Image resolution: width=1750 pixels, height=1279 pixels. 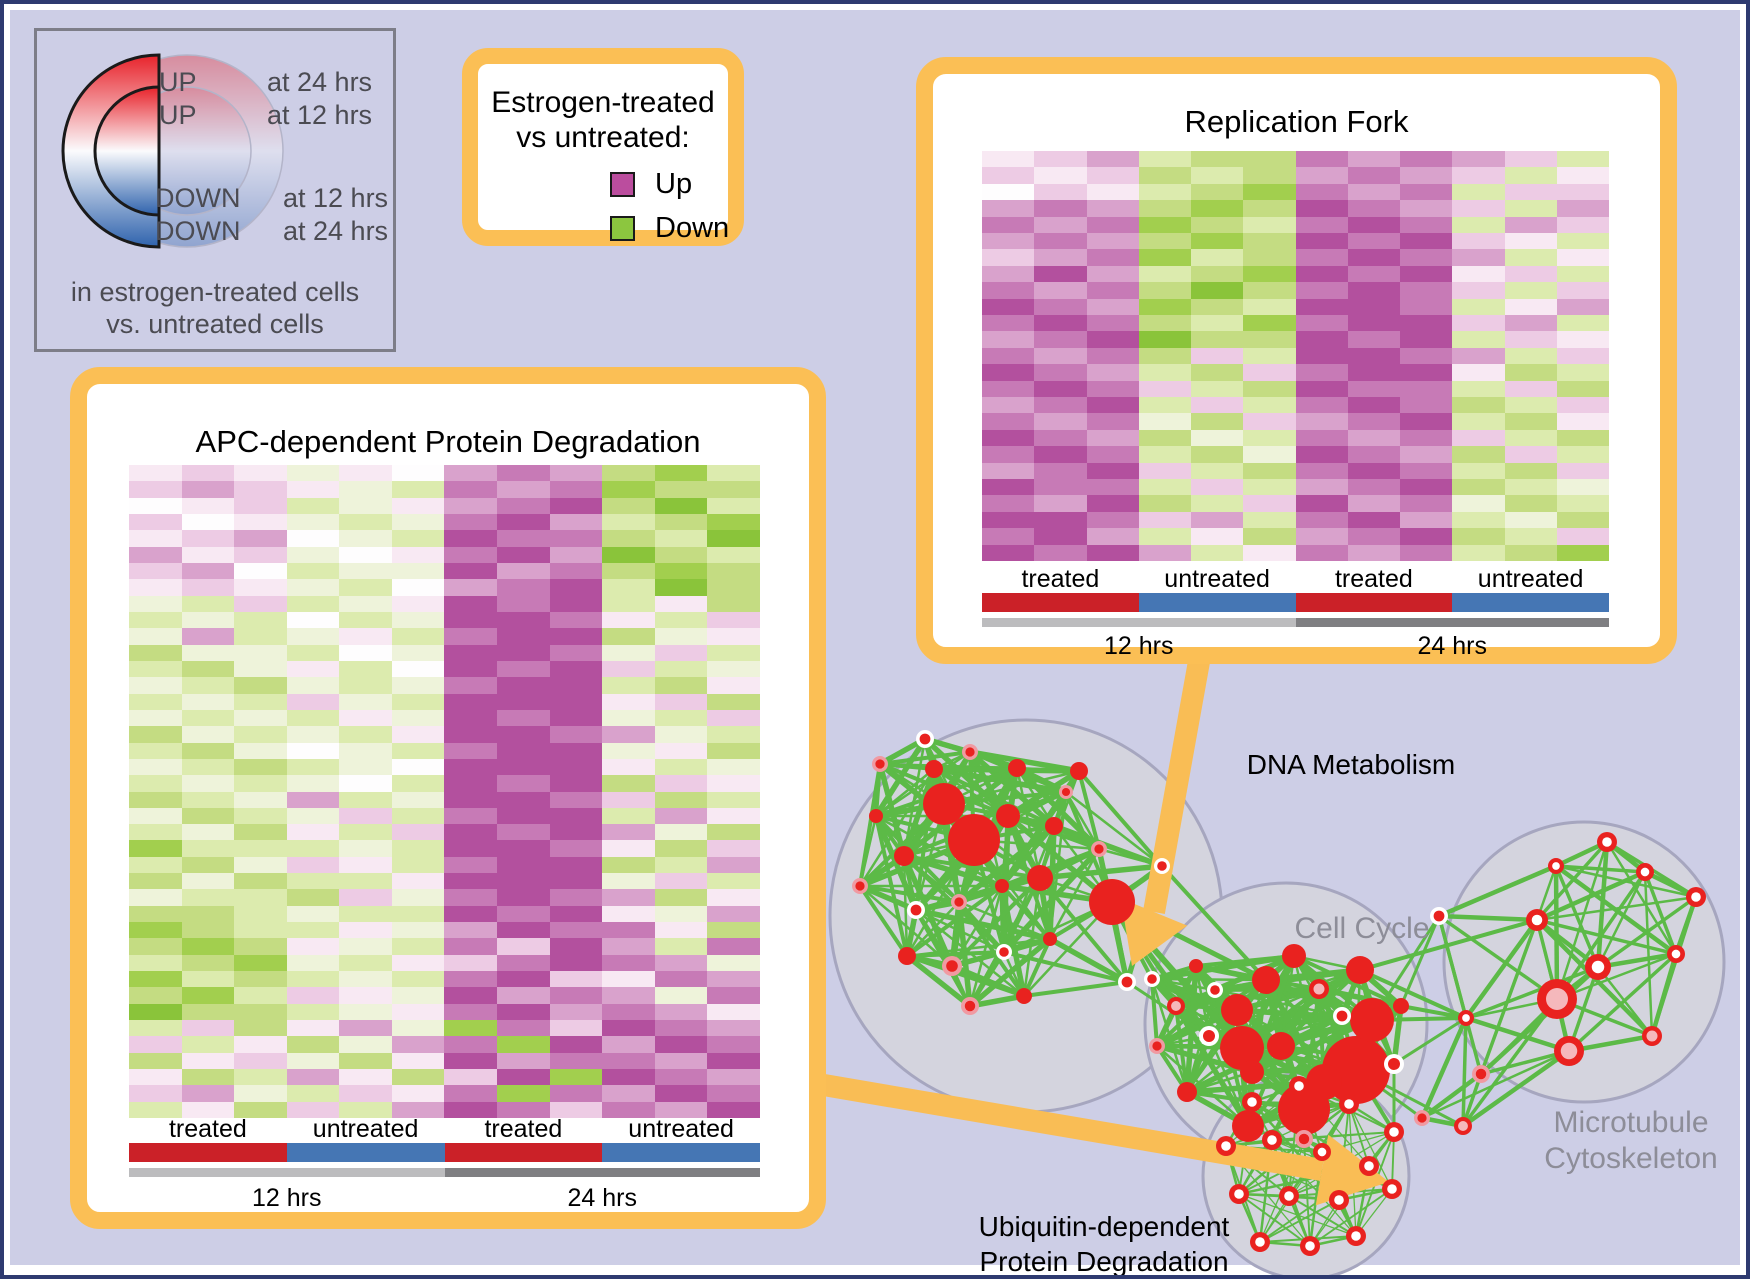 I want to click on apc-condition-bars, so click(x=444, y=1152).